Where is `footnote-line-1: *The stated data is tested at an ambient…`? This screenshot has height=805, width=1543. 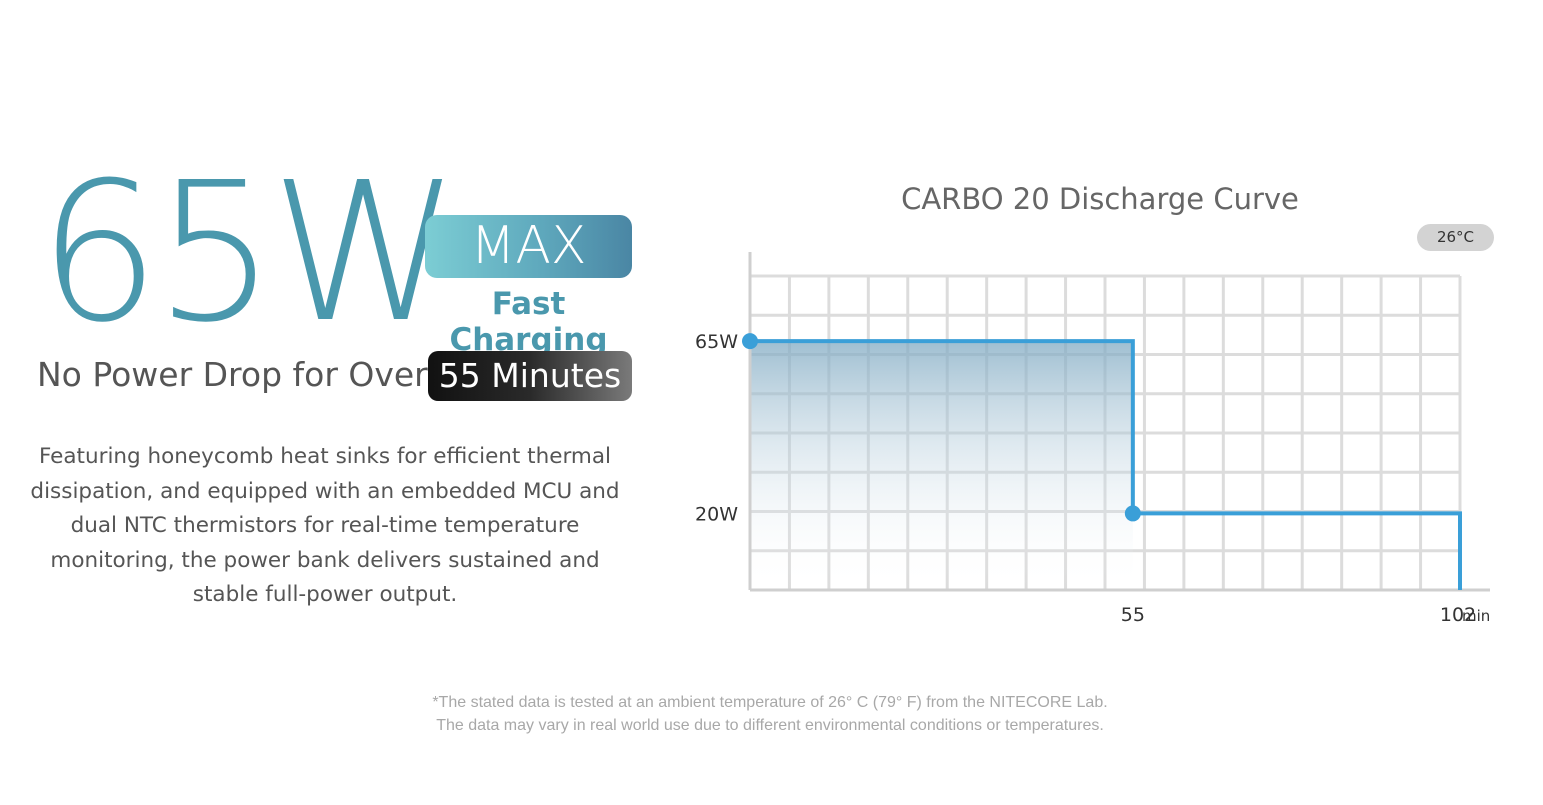 footnote-line-1: *The stated data is tested at an ambient… is located at coordinates (770, 702).